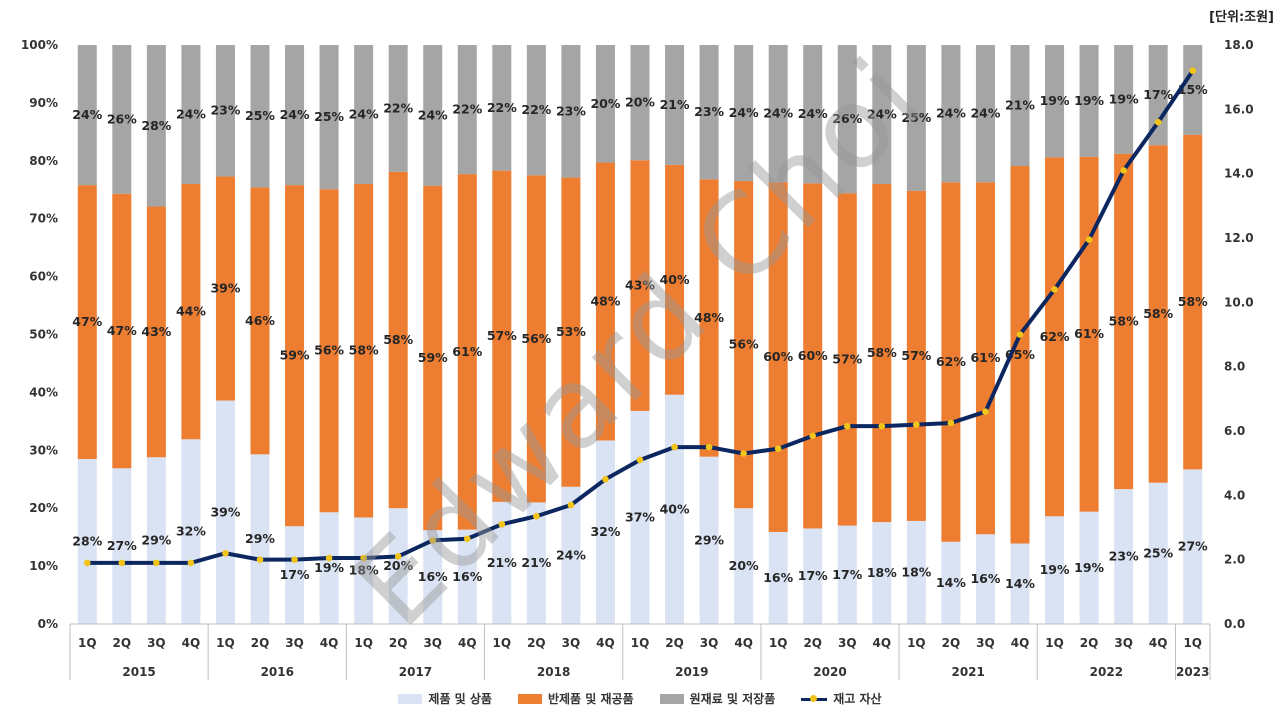 This screenshot has height=720, width=1280. Describe the element at coordinates (43, 103) in the screenshot. I see `y-left-tick-label: 90%` at that location.